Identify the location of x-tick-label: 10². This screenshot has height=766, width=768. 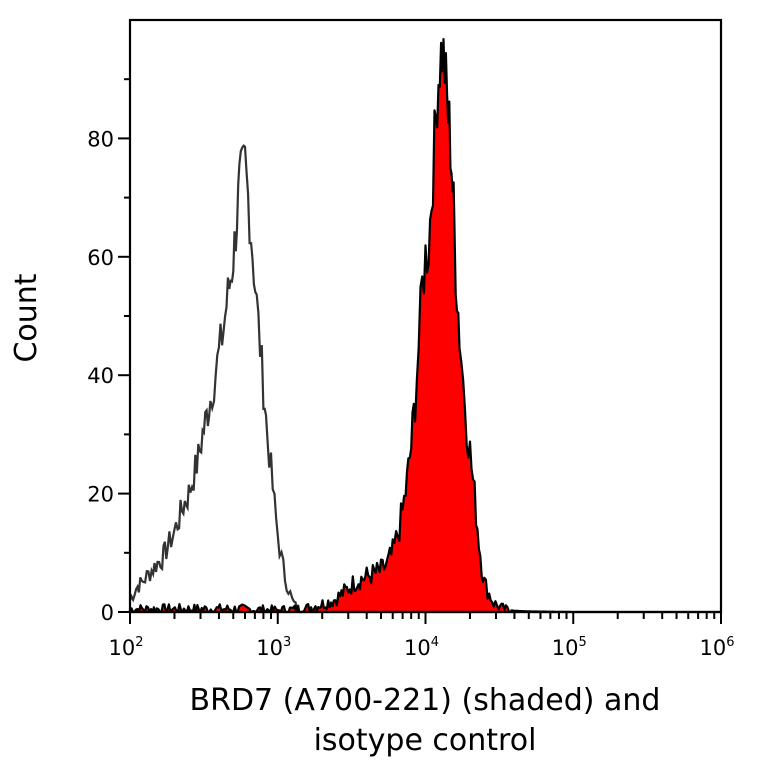
(125, 647).